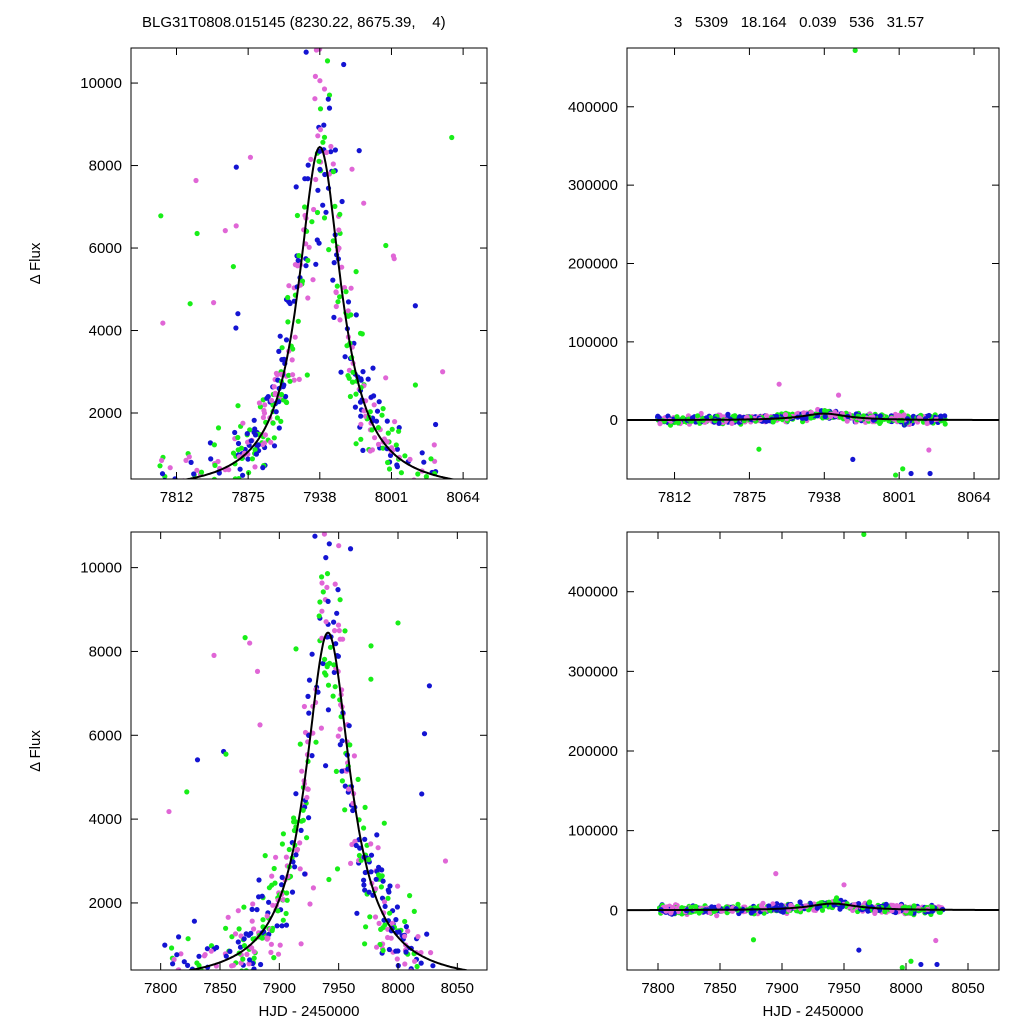 The width and height of the screenshot is (1024, 1024). Describe the element at coordinates (319, 497) in the screenshot. I see `x-tick-label: 7938` at that location.